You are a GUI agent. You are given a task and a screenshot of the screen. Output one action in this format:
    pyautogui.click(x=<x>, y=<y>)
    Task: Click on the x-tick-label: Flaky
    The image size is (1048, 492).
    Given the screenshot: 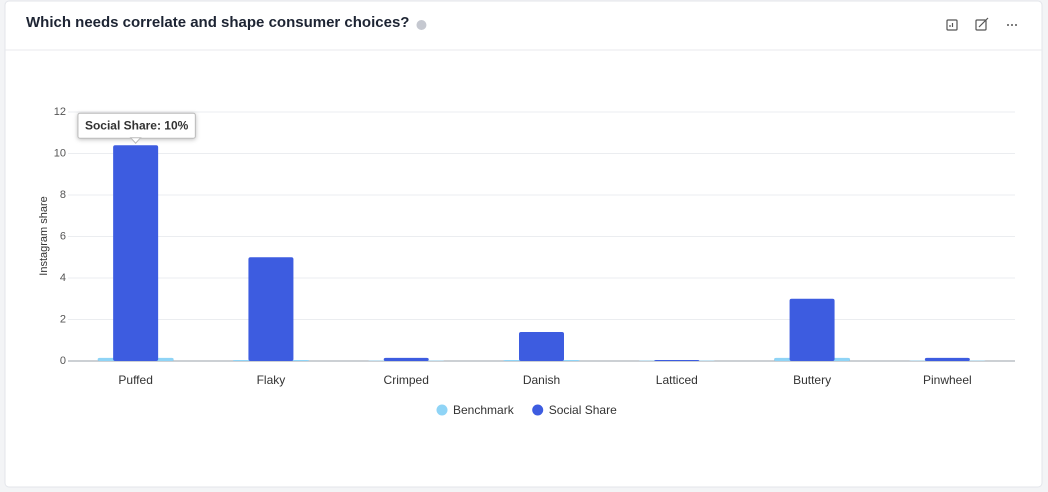 What is the action you would take?
    pyautogui.click(x=271, y=380)
    